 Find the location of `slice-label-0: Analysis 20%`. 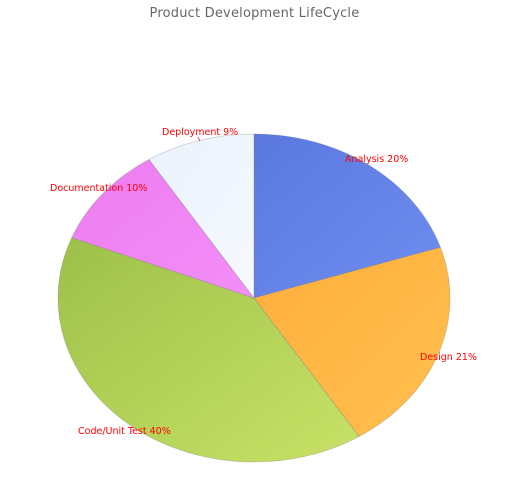

slice-label-0: Analysis 20% is located at coordinates (376, 159).